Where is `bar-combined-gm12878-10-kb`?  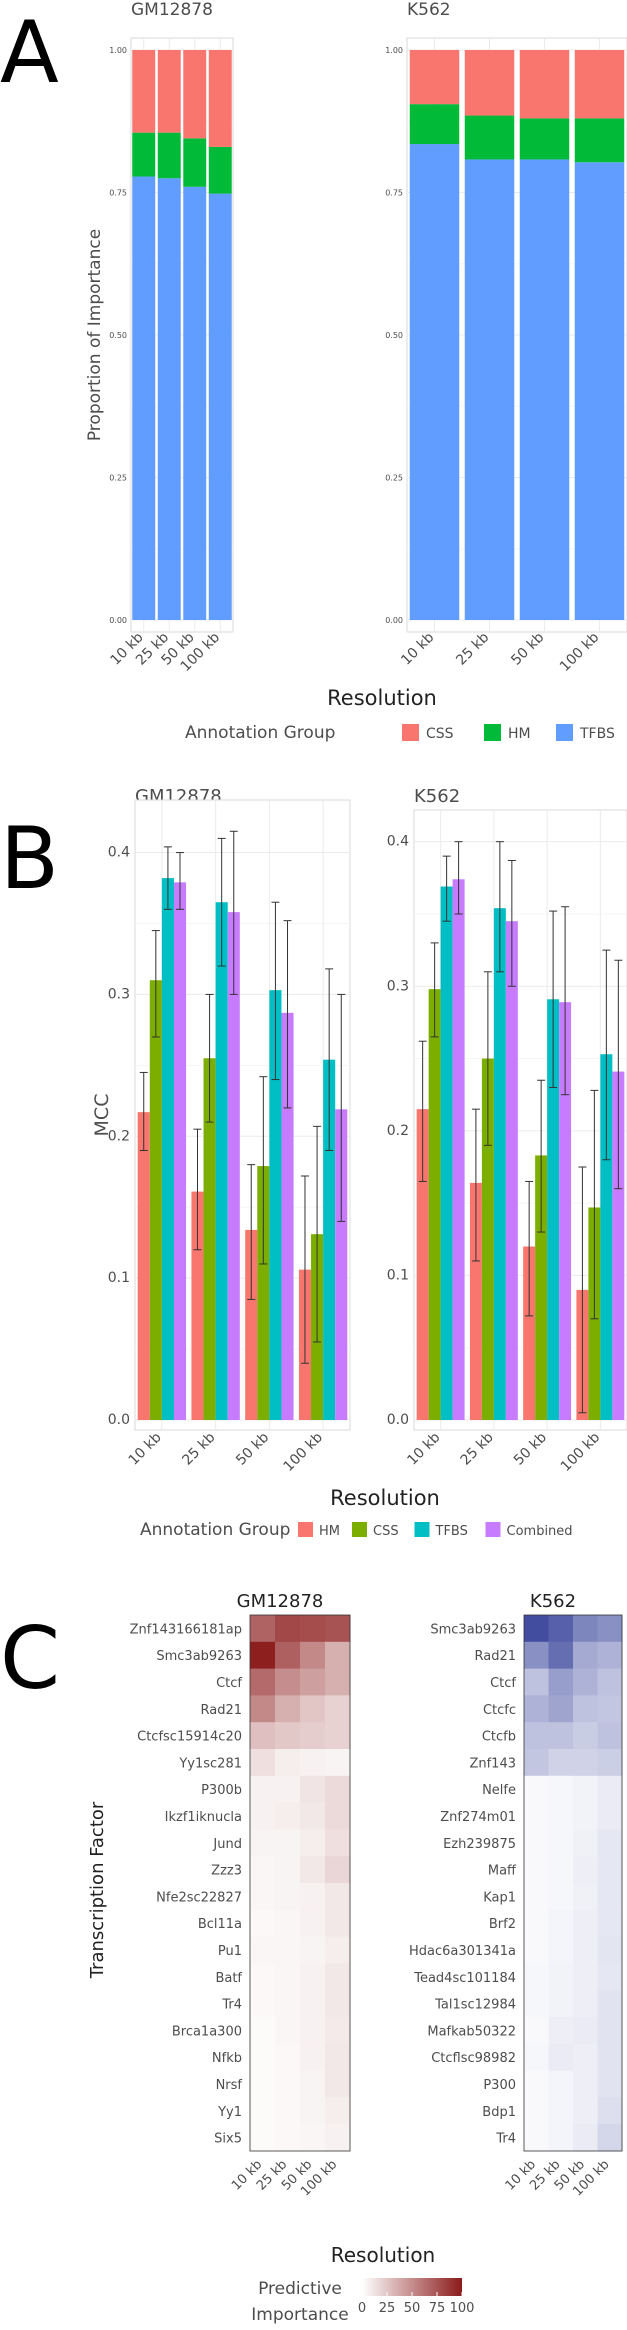
bar-combined-gm12878-10-kb is located at coordinates (180, 1151).